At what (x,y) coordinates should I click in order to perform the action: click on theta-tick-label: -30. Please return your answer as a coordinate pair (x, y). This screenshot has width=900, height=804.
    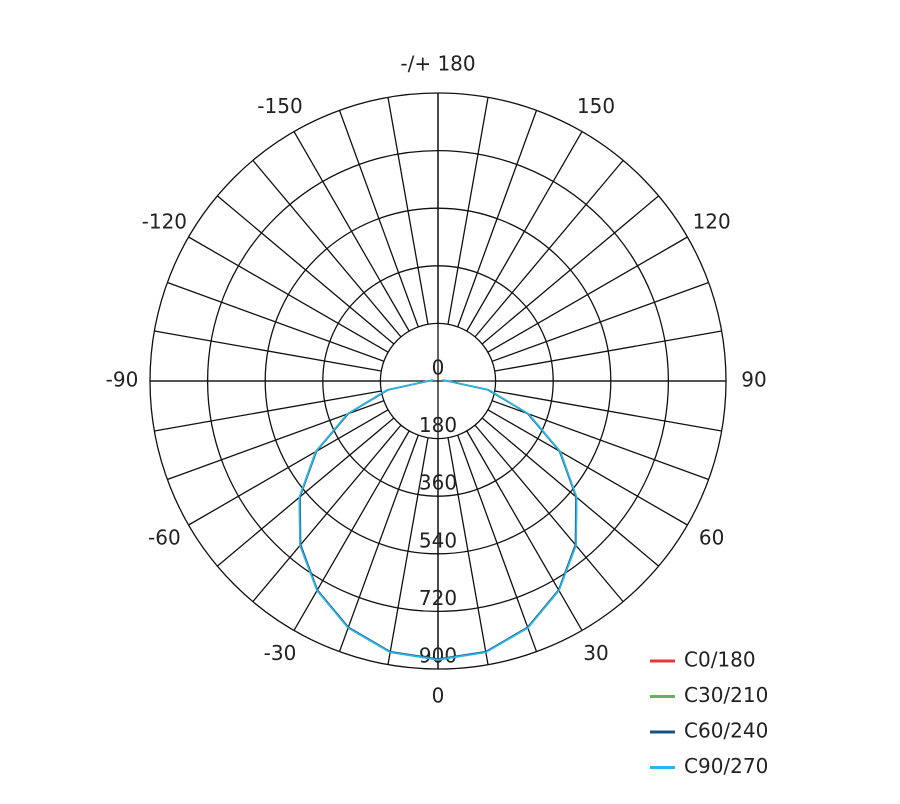
    Looking at the image, I should click on (280, 653).